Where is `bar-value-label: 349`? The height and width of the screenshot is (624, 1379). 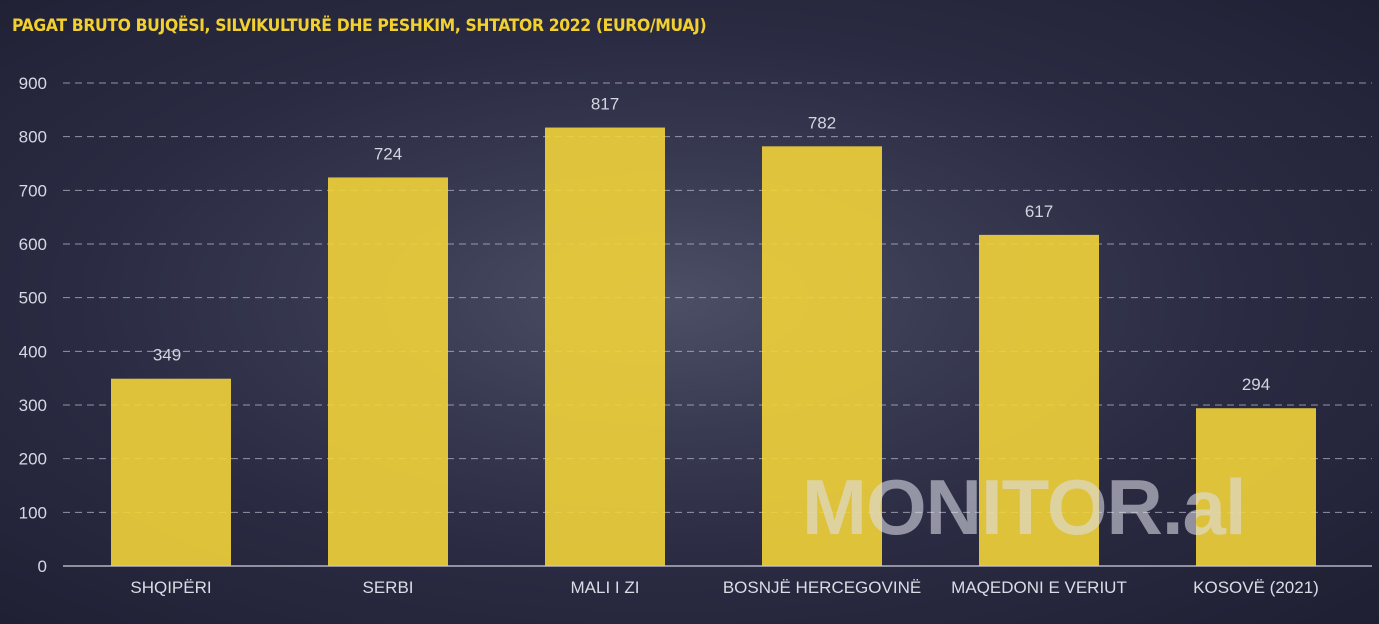
bar-value-label: 349 is located at coordinates (167, 355).